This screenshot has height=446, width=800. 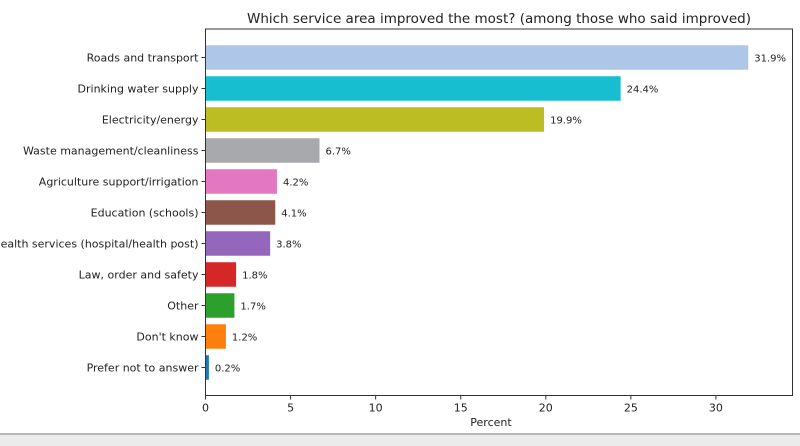 What do you see at coordinates (566, 121) in the screenshot?
I see `data-label: 19.9%` at bounding box center [566, 121].